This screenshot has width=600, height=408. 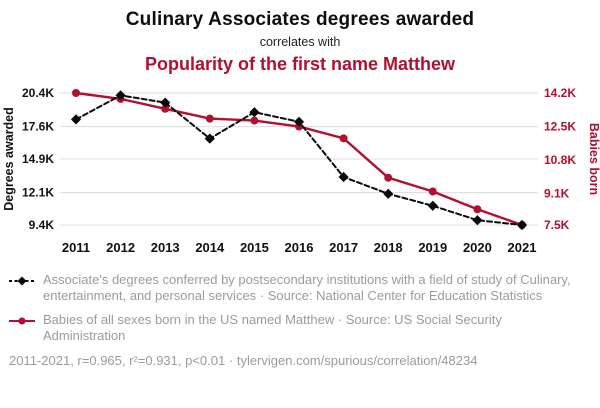 What do you see at coordinates (557, 193) in the screenshot?
I see `y-tick-right: 9.1K` at bounding box center [557, 193].